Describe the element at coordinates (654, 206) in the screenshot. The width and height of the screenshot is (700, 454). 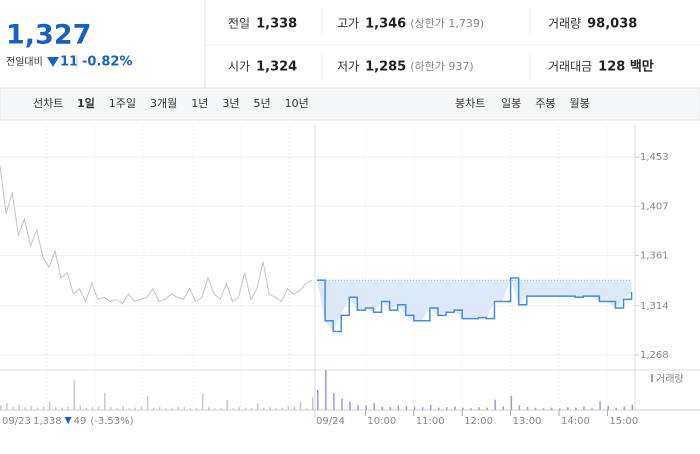
I see `y-tick-label: 1,407` at that location.